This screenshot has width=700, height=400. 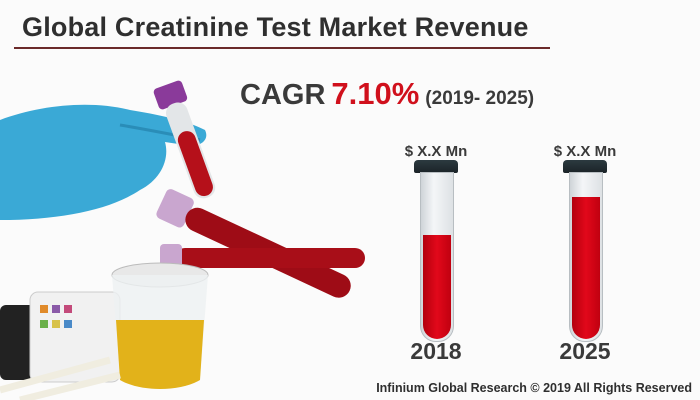 What do you see at coordinates (585, 351) in the screenshot?
I see `year-label-2025: 2025` at bounding box center [585, 351].